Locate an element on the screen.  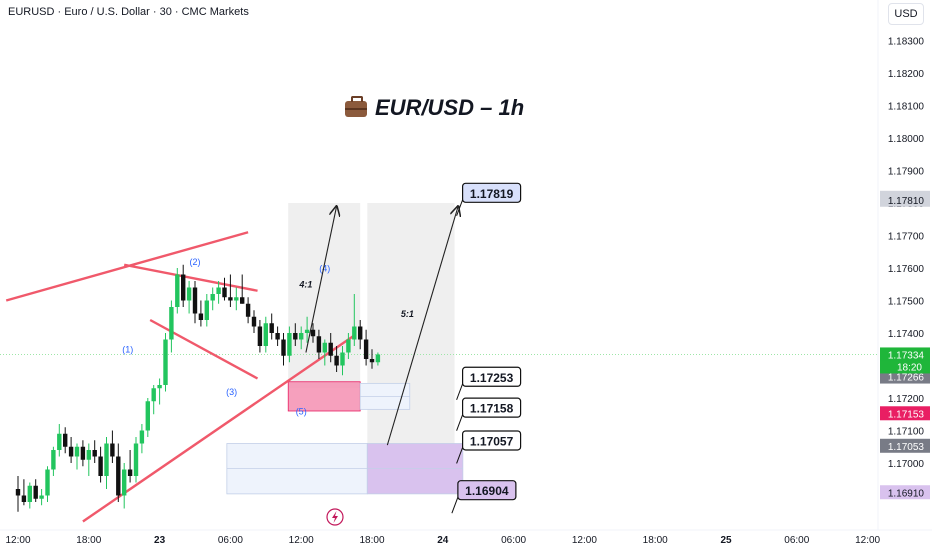
callout-label-1: 1.17253 is located at coordinates (492, 378).